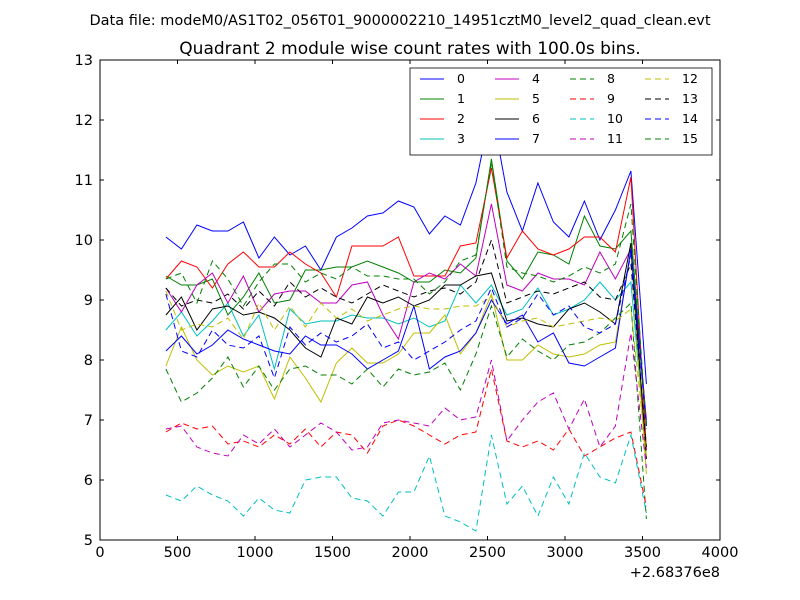 The image size is (800, 600). What do you see at coordinates (461, 78) in the screenshot?
I see `legend-label-0: 0` at bounding box center [461, 78].